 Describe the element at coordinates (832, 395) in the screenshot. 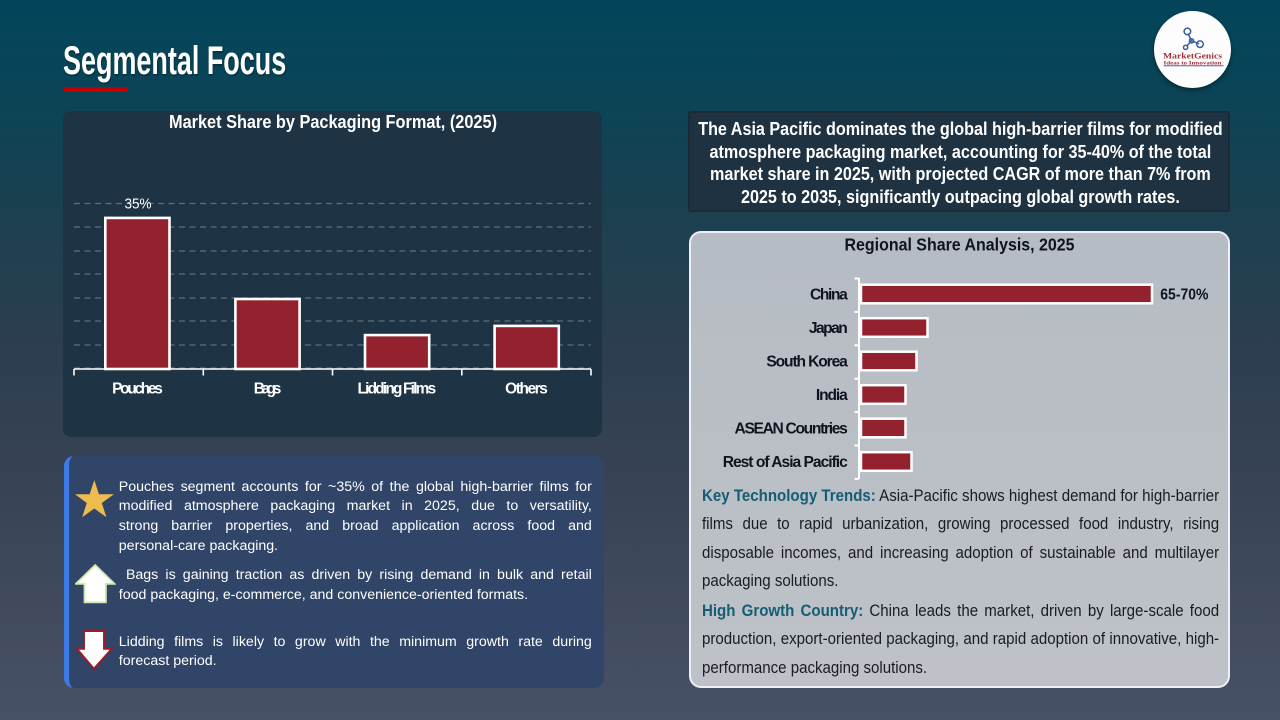

I see `svg-text: India` at that location.